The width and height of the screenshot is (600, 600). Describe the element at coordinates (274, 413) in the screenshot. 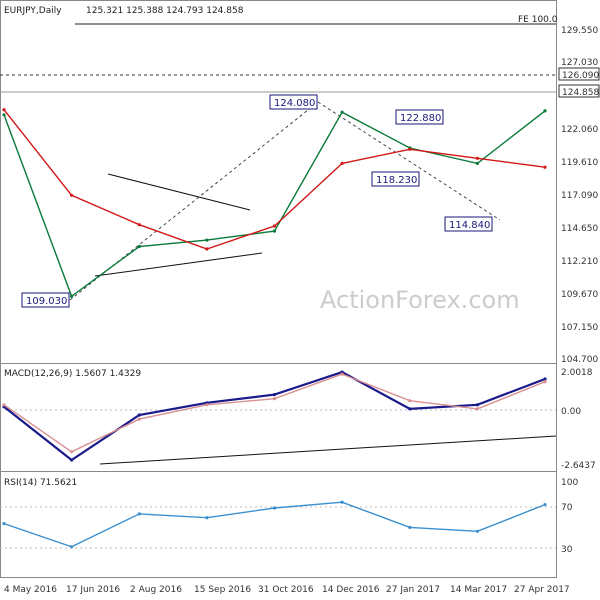

I see `signal-line` at that location.